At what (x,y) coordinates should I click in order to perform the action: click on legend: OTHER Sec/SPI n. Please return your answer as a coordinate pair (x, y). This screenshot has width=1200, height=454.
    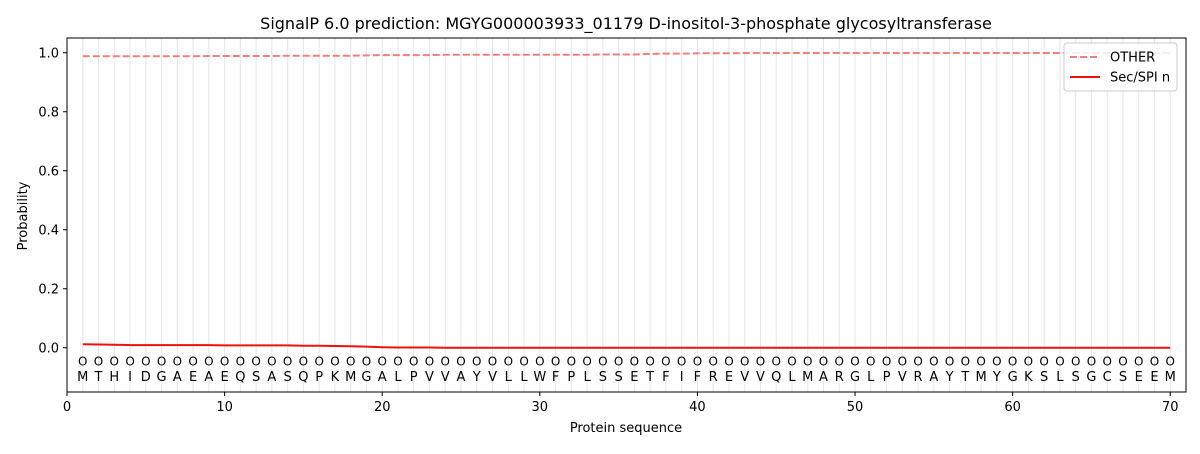
    Looking at the image, I should click on (1120, 67).